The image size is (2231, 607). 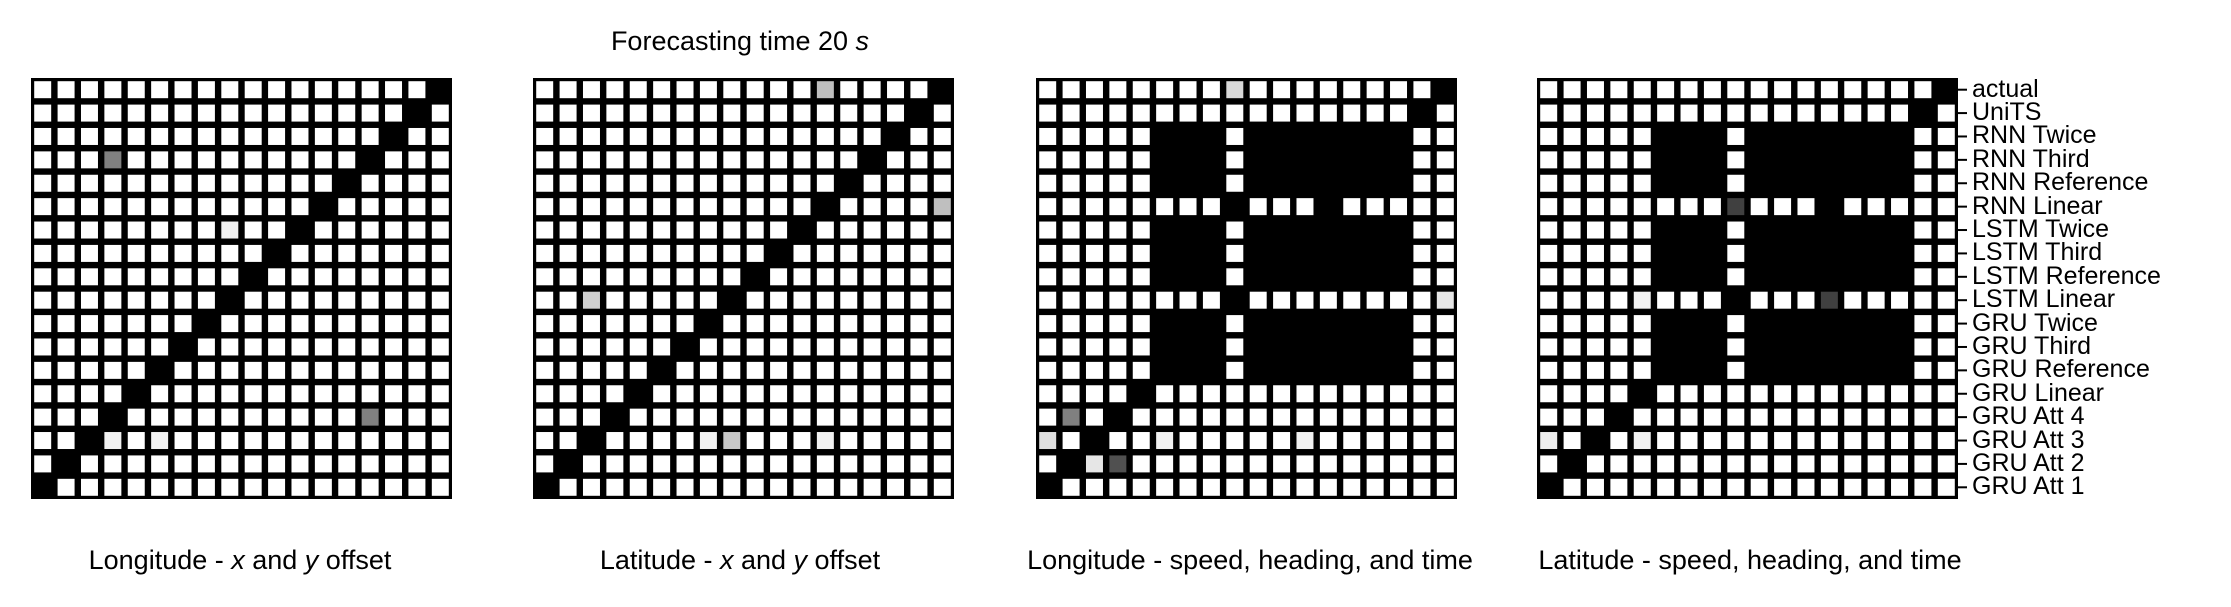 I want to click on row-label: GRU Att 3, so click(x=2028, y=439).